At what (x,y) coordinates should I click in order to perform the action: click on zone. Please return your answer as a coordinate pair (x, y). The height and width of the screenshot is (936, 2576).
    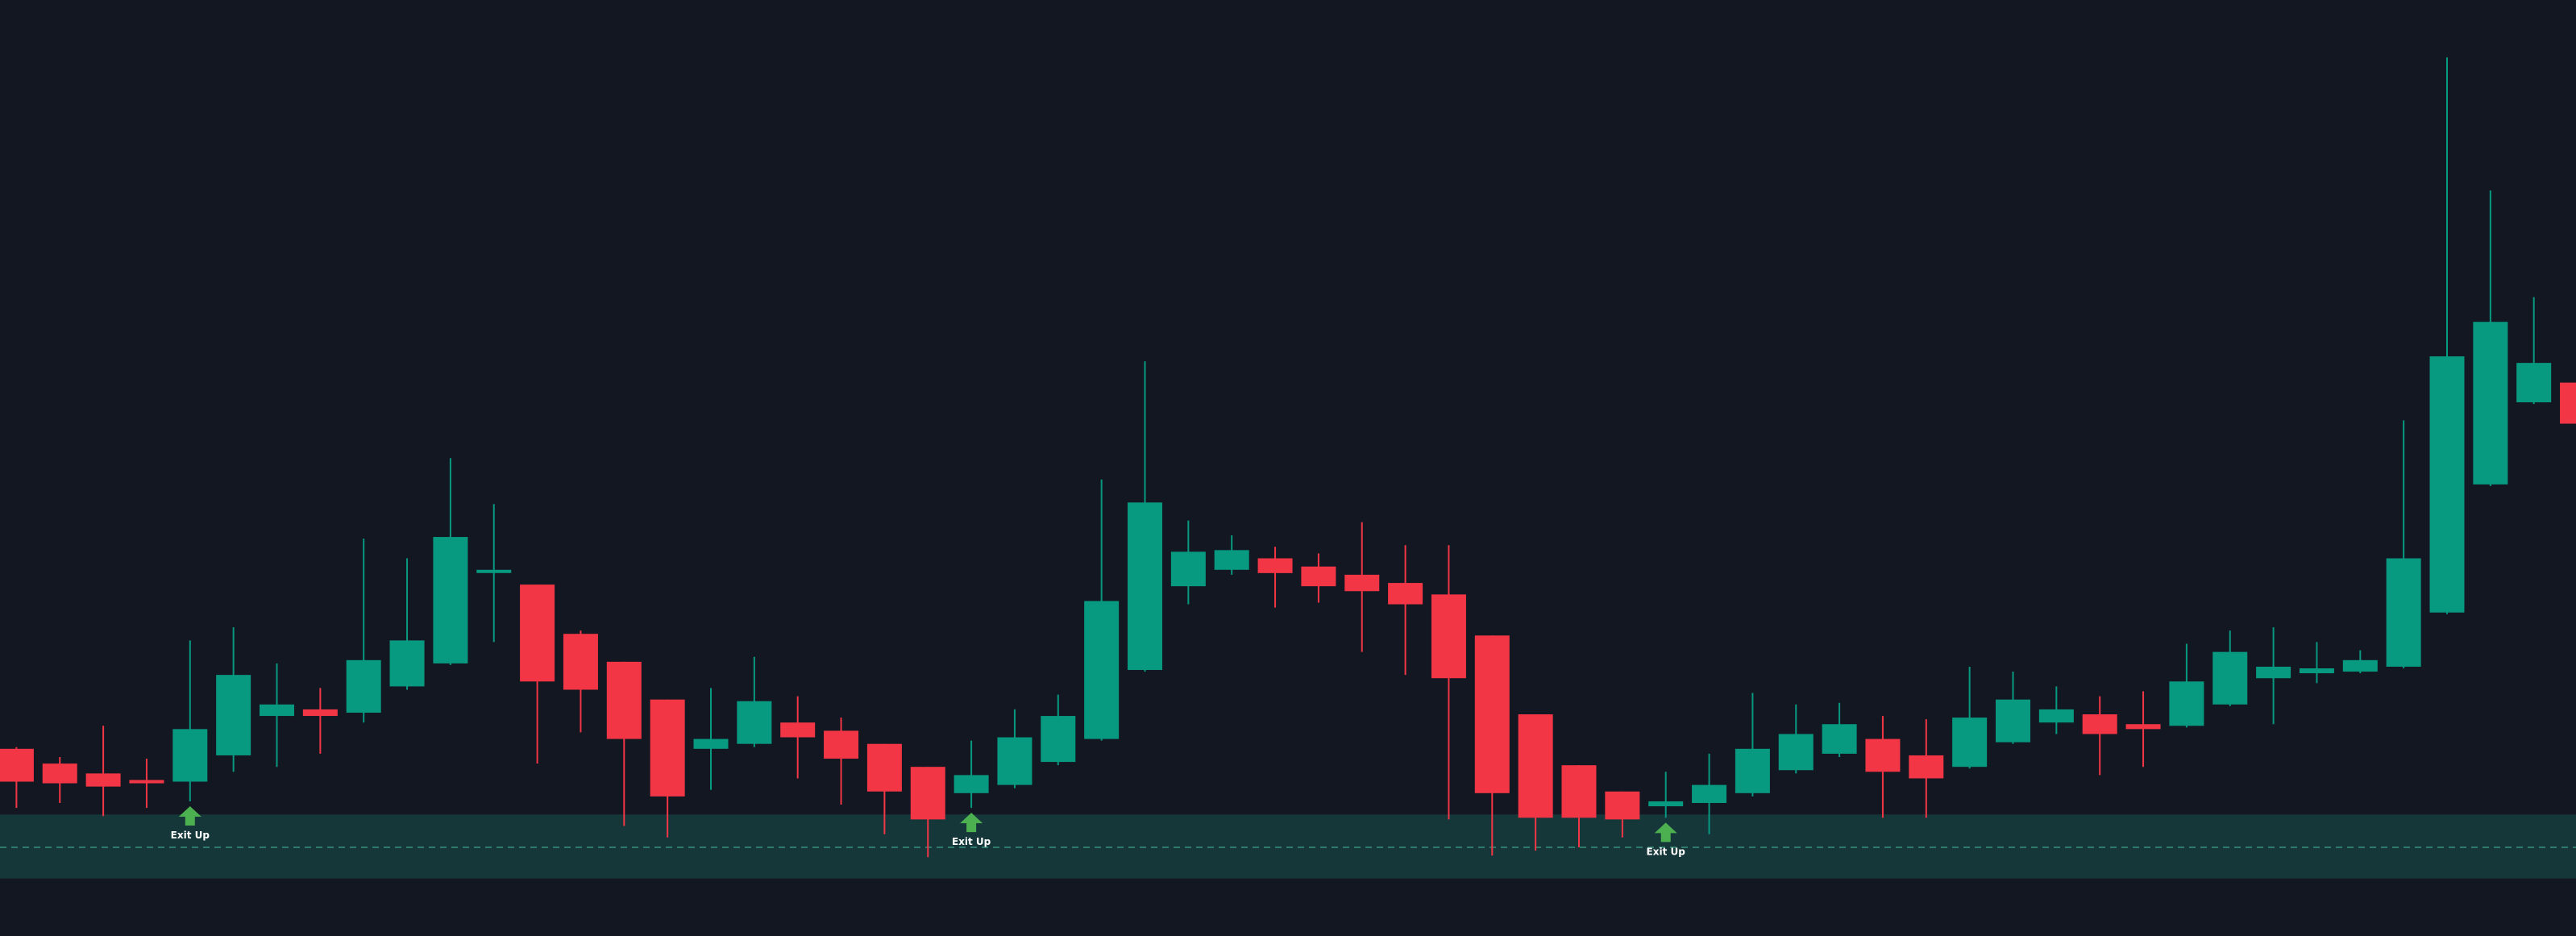
    Looking at the image, I should click on (1288, 846).